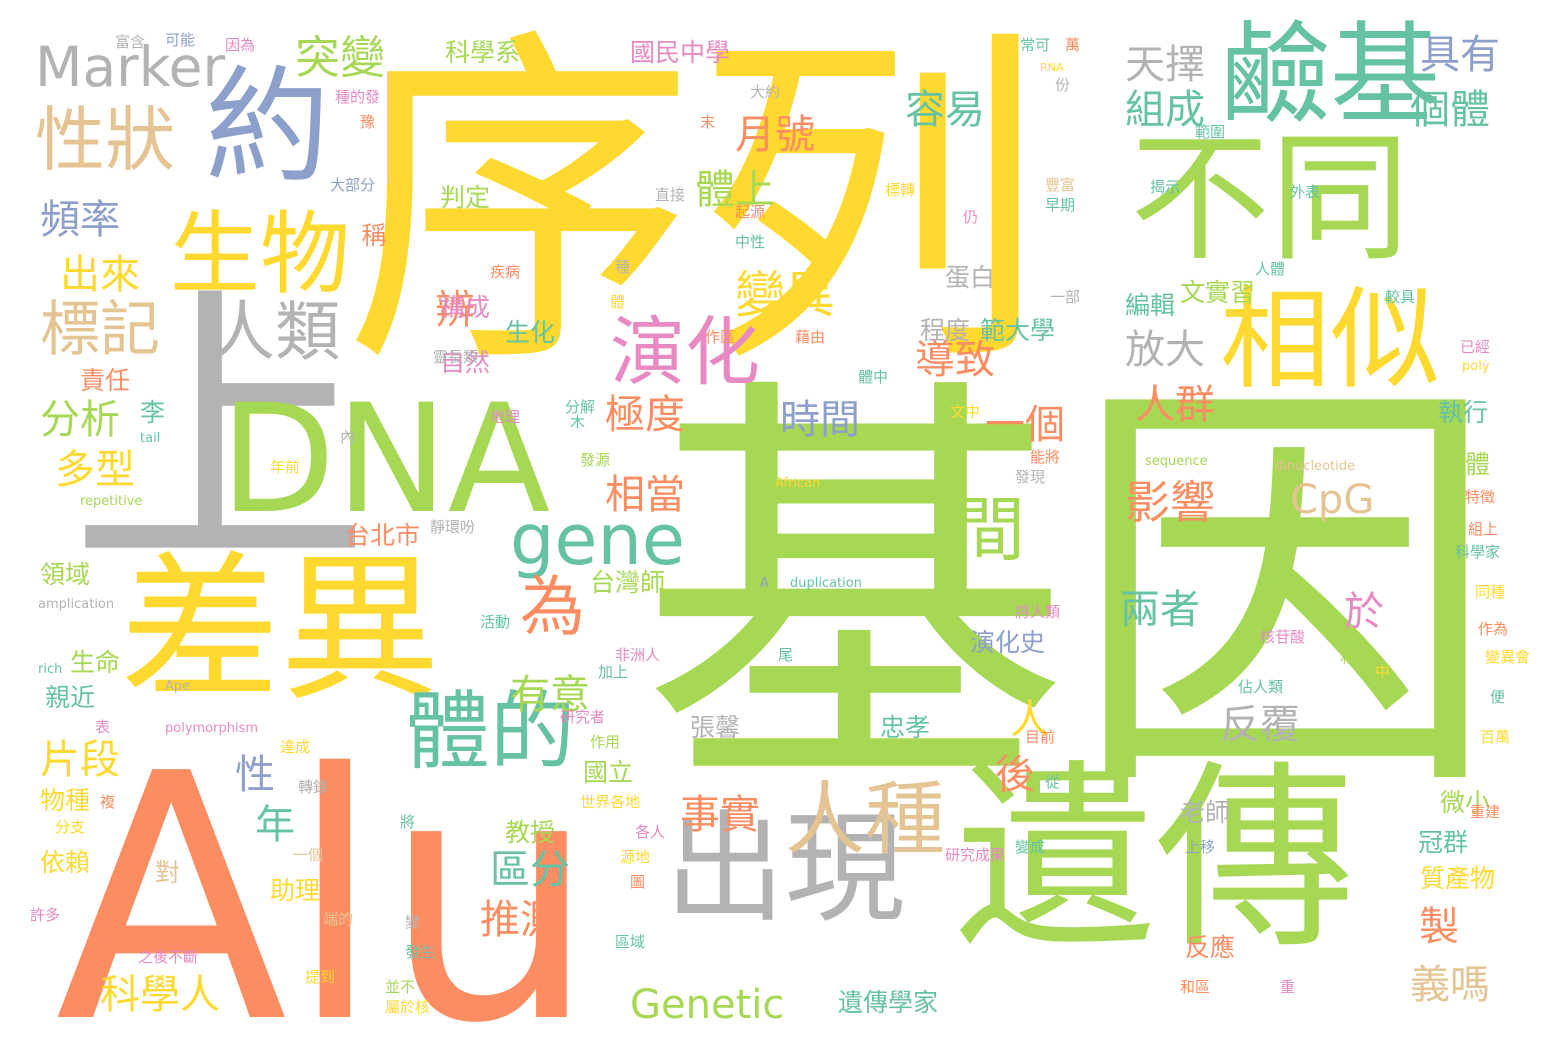 The width and height of the screenshot is (1548, 1052). What do you see at coordinates (50, 669) in the screenshot?
I see `word-cloud-word: rich` at bounding box center [50, 669].